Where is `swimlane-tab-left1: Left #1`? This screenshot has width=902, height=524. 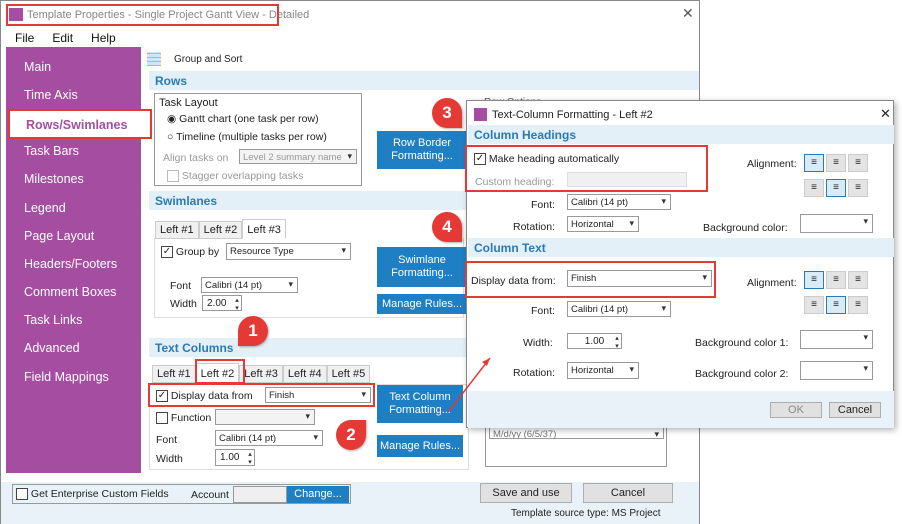
swimlane-tab-left1: Left #1 is located at coordinates (177, 230).